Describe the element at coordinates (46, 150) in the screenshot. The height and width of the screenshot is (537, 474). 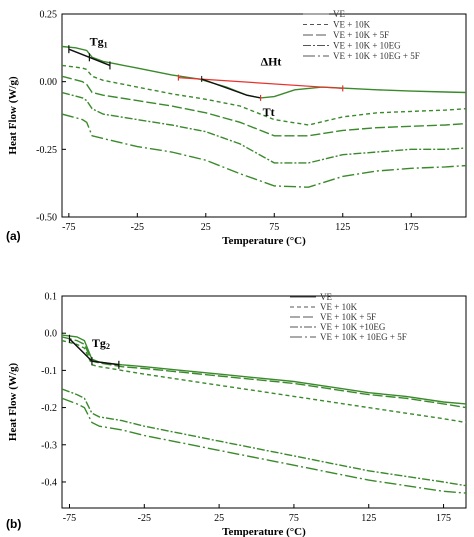
I see `y-tick-label: -0.25` at that location.